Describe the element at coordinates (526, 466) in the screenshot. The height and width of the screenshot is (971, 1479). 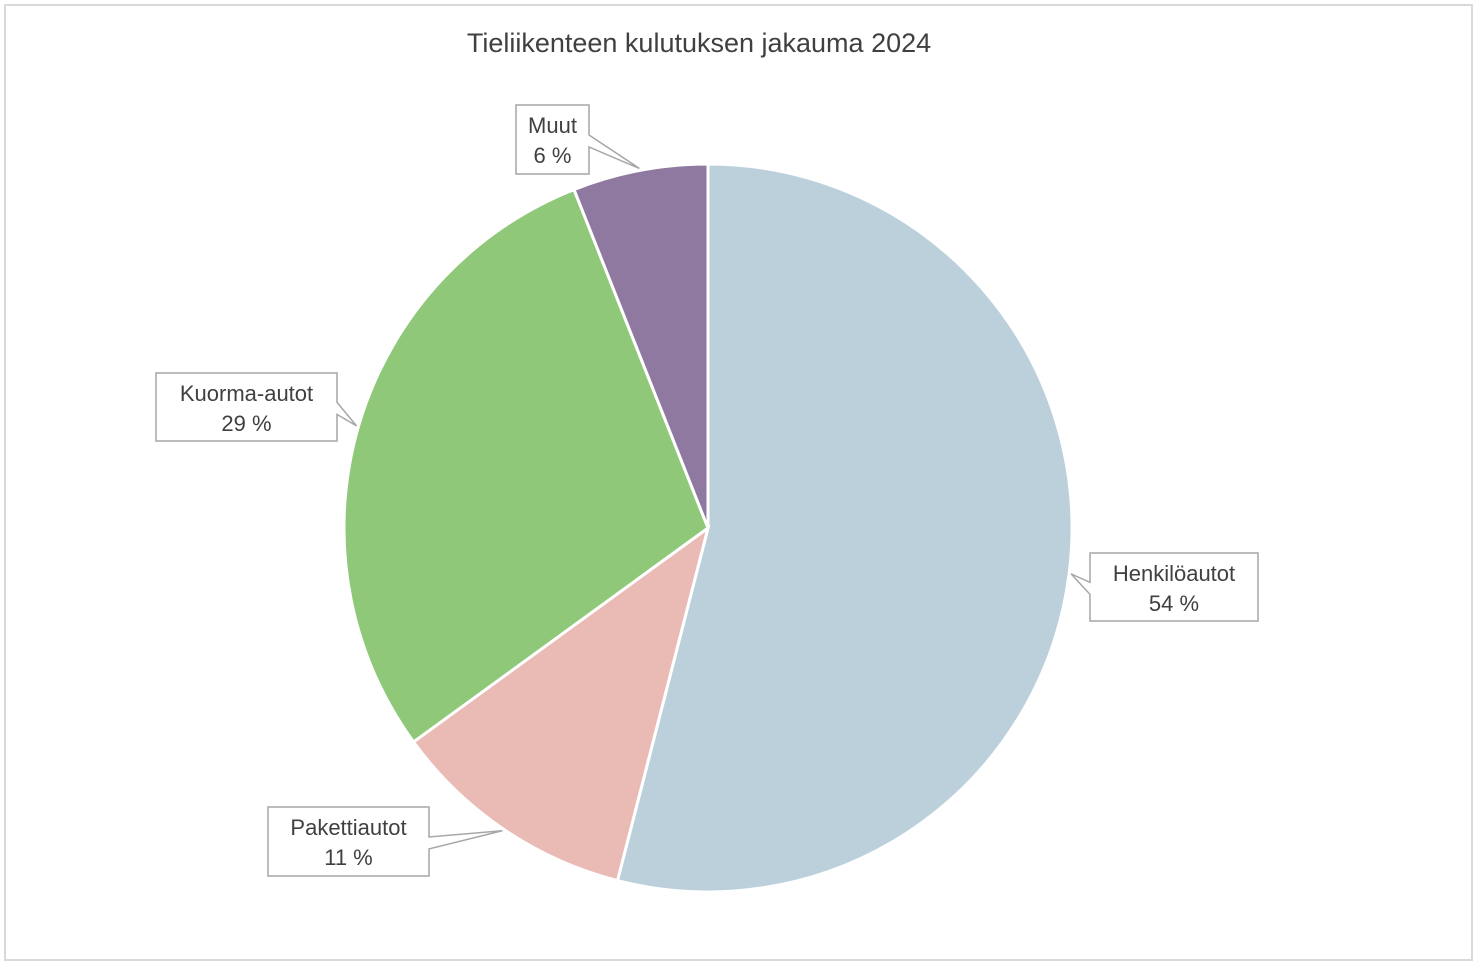
I see `pie-slice-kuorma-autot` at that location.